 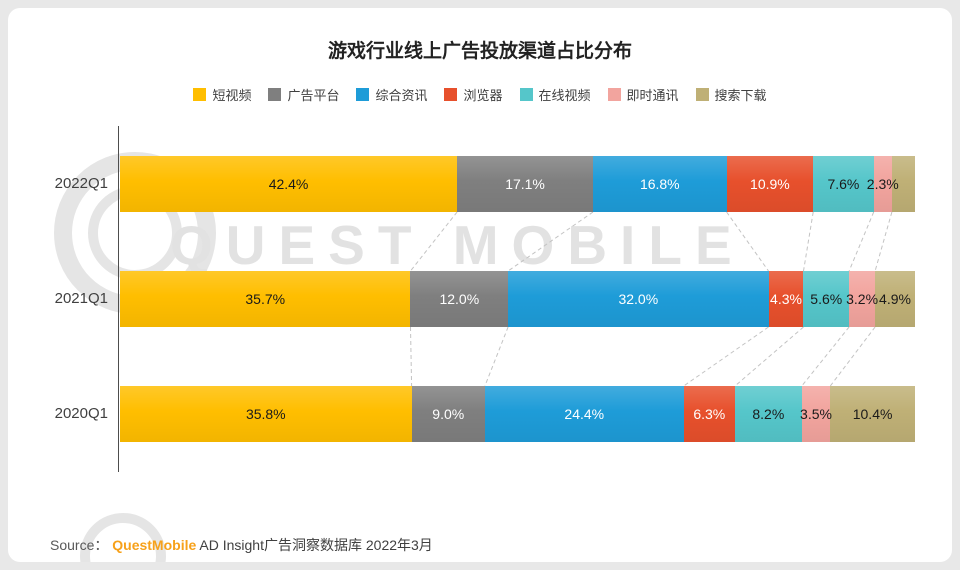 I want to click on legend: 短视频 广告平台 综合资讯 浏览器 在线视频 即时通讯 搜索下载, so click(x=480, y=94).